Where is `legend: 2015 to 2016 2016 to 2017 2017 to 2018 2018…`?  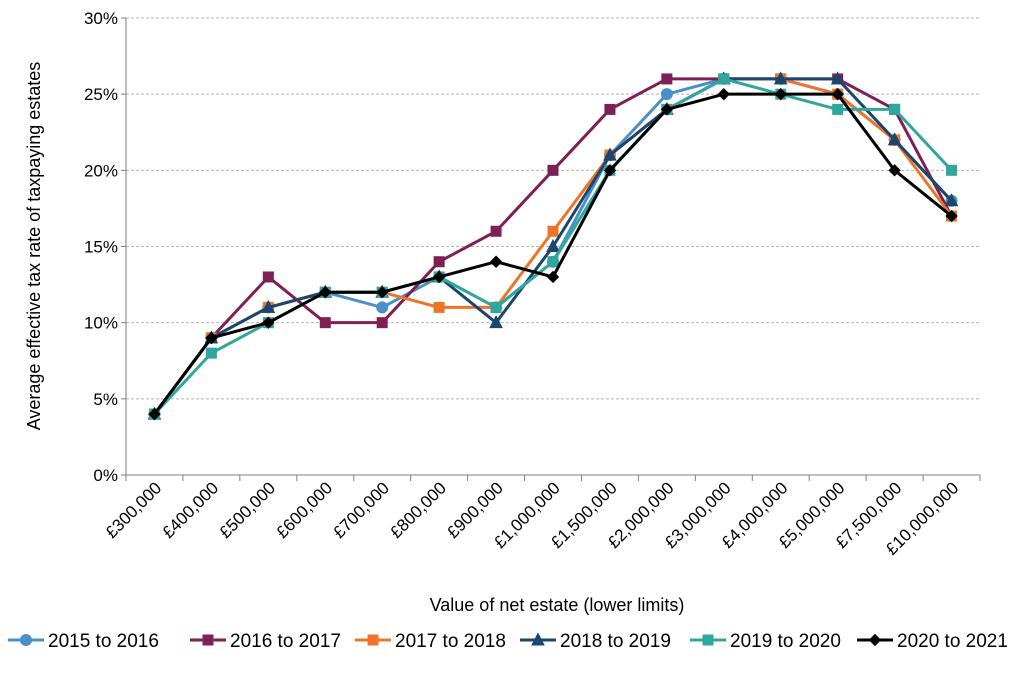
legend: 2015 to 2016 2016 to 2017 2017 to 2018 2018… is located at coordinates (508, 641).